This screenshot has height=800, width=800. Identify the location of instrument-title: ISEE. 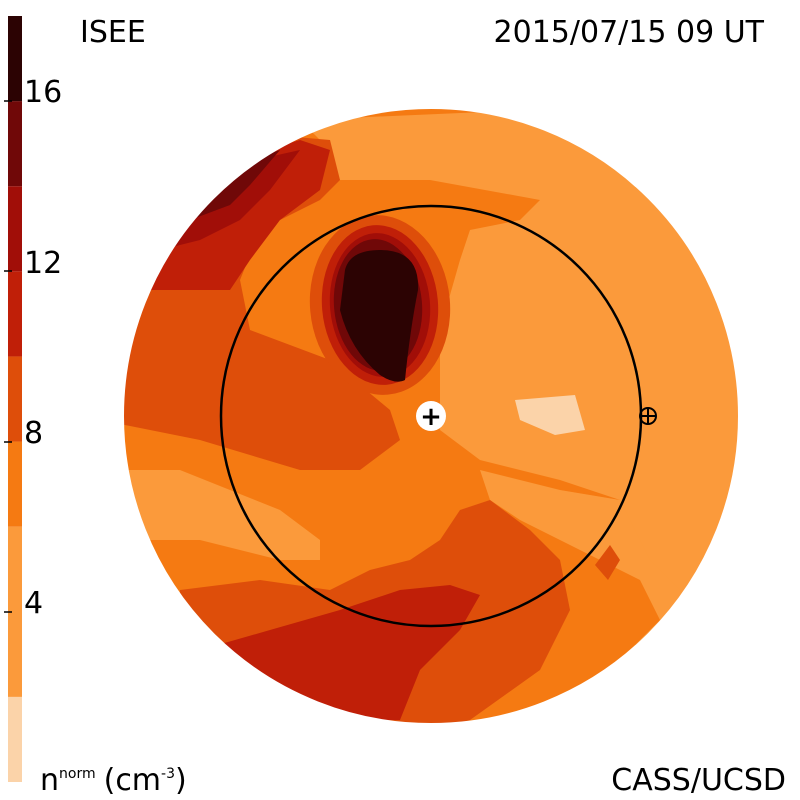
(113, 32).